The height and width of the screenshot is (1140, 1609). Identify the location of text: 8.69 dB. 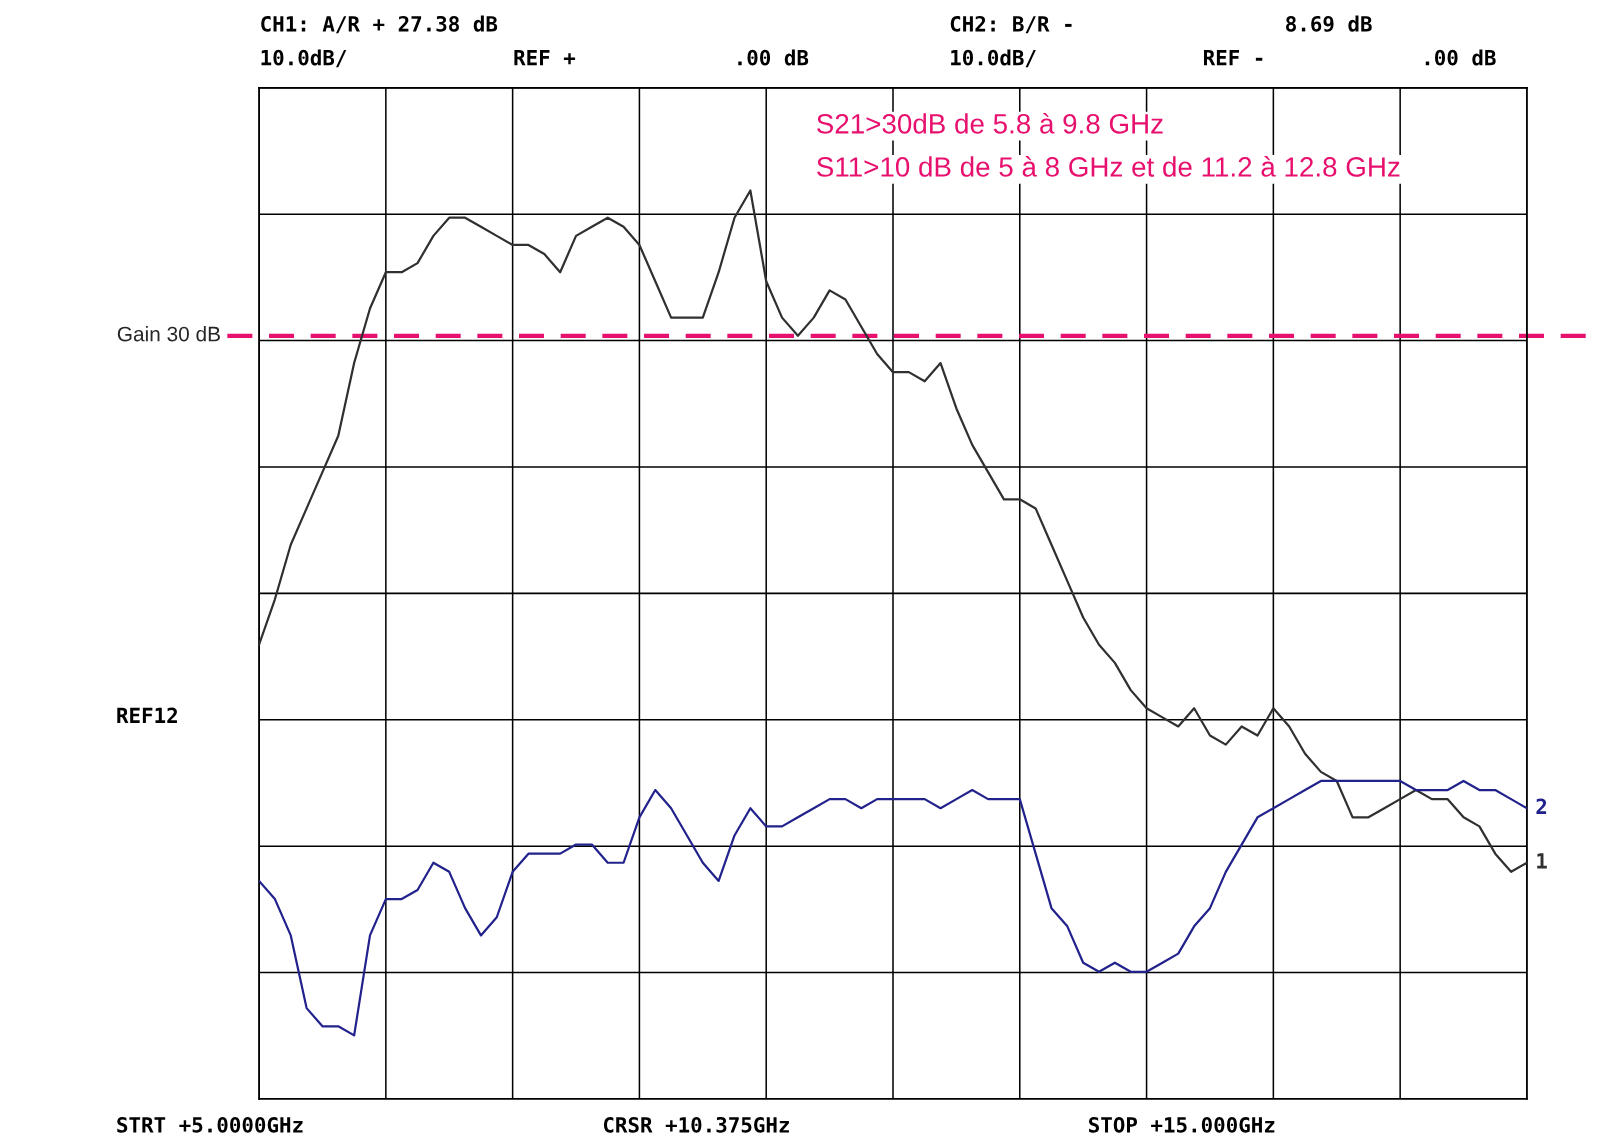
(1329, 23).